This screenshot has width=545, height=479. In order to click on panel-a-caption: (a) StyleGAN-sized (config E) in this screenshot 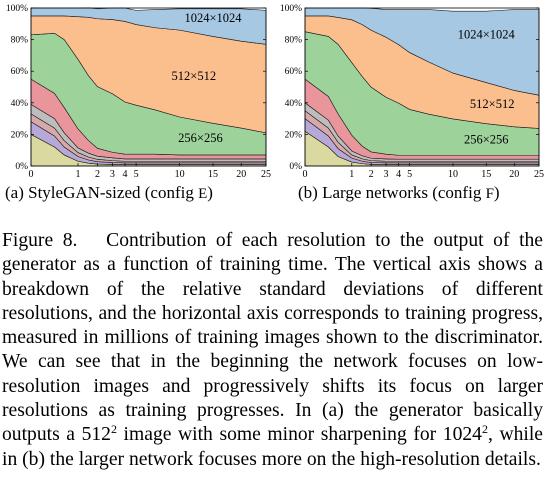, I will do `click(109, 193)`.